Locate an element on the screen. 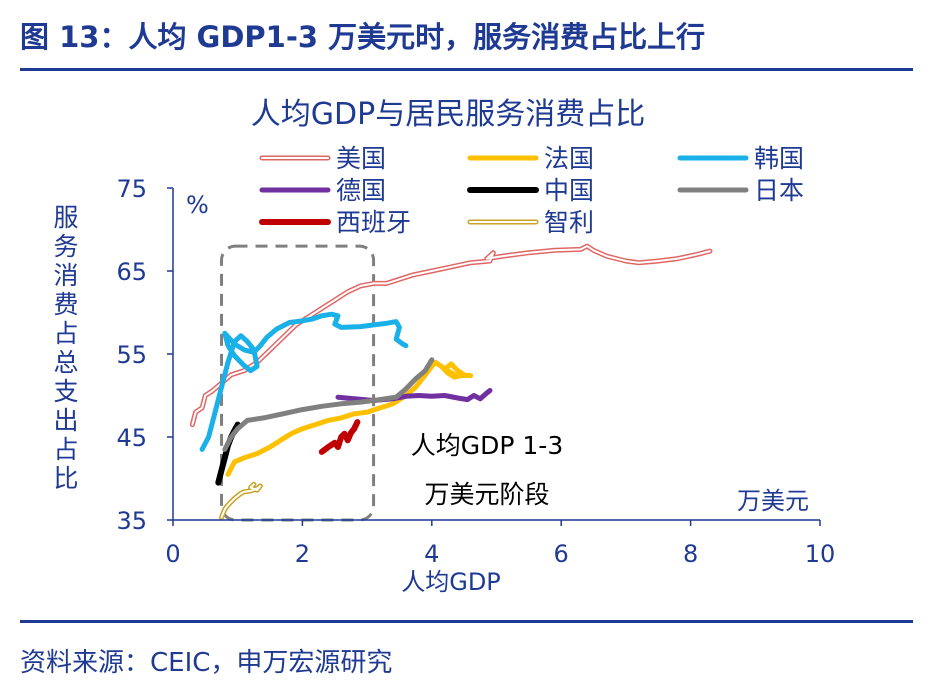 This screenshot has height=692, width=937. legend-item: 日本 is located at coordinates (740, 190).